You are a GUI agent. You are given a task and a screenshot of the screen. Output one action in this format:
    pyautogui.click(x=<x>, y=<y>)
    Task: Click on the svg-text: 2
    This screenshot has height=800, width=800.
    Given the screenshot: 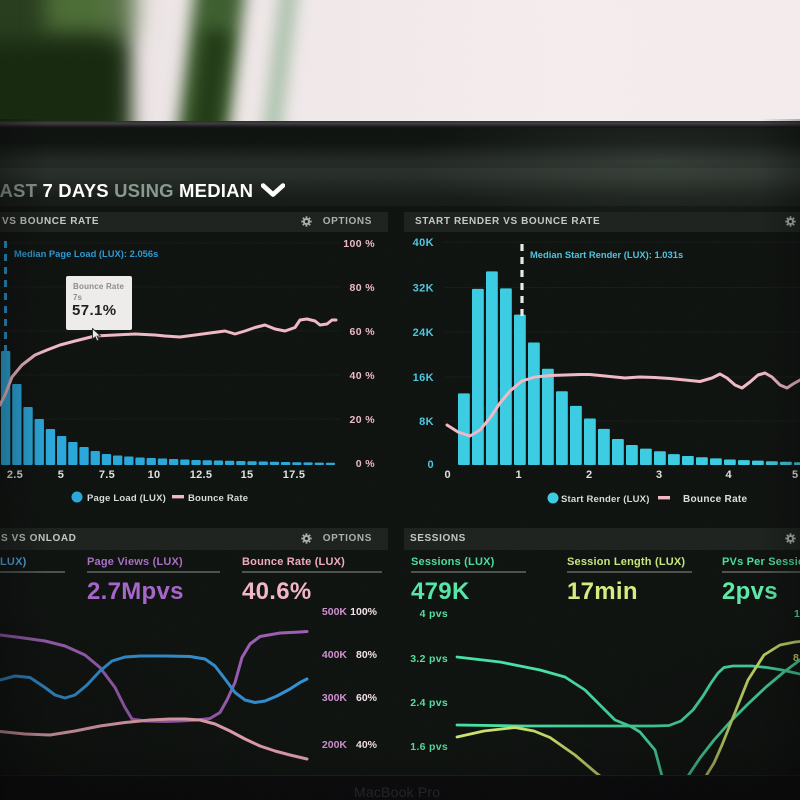 What is the action you would take?
    pyautogui.click(x=589, y=475)
    